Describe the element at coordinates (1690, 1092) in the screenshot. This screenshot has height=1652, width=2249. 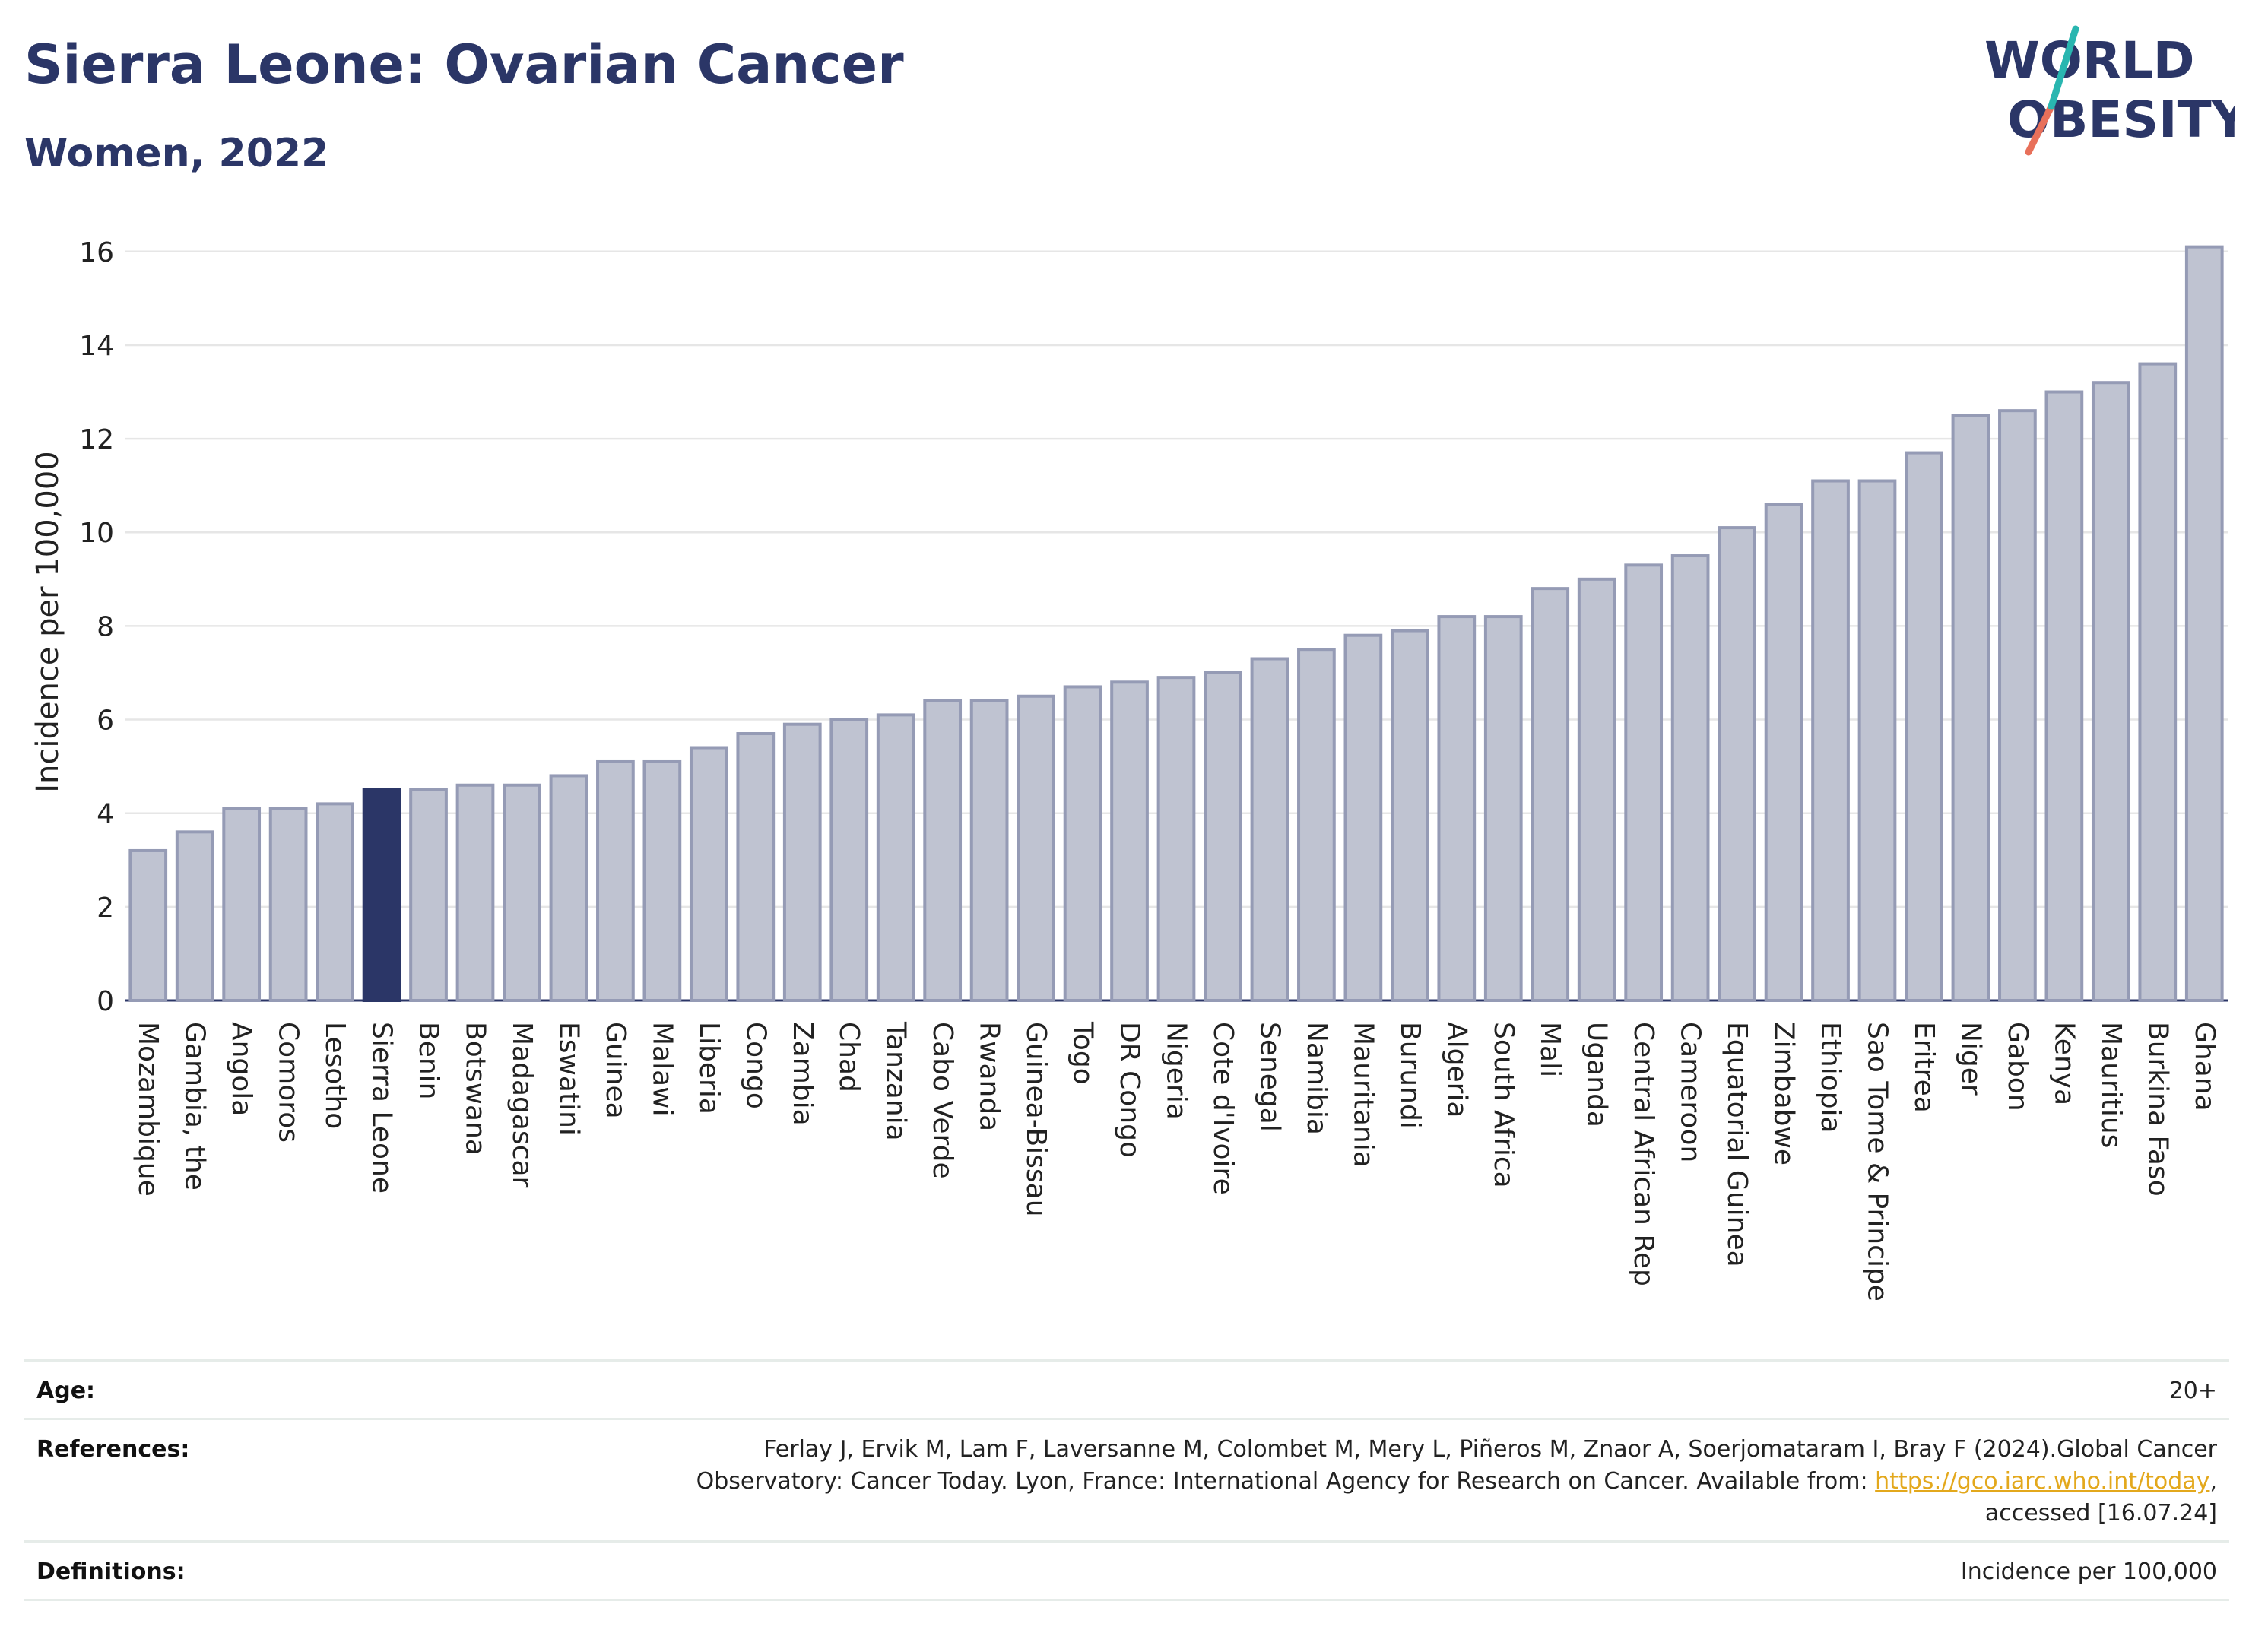
I see `x-tick-label: Cameroon` at that location.